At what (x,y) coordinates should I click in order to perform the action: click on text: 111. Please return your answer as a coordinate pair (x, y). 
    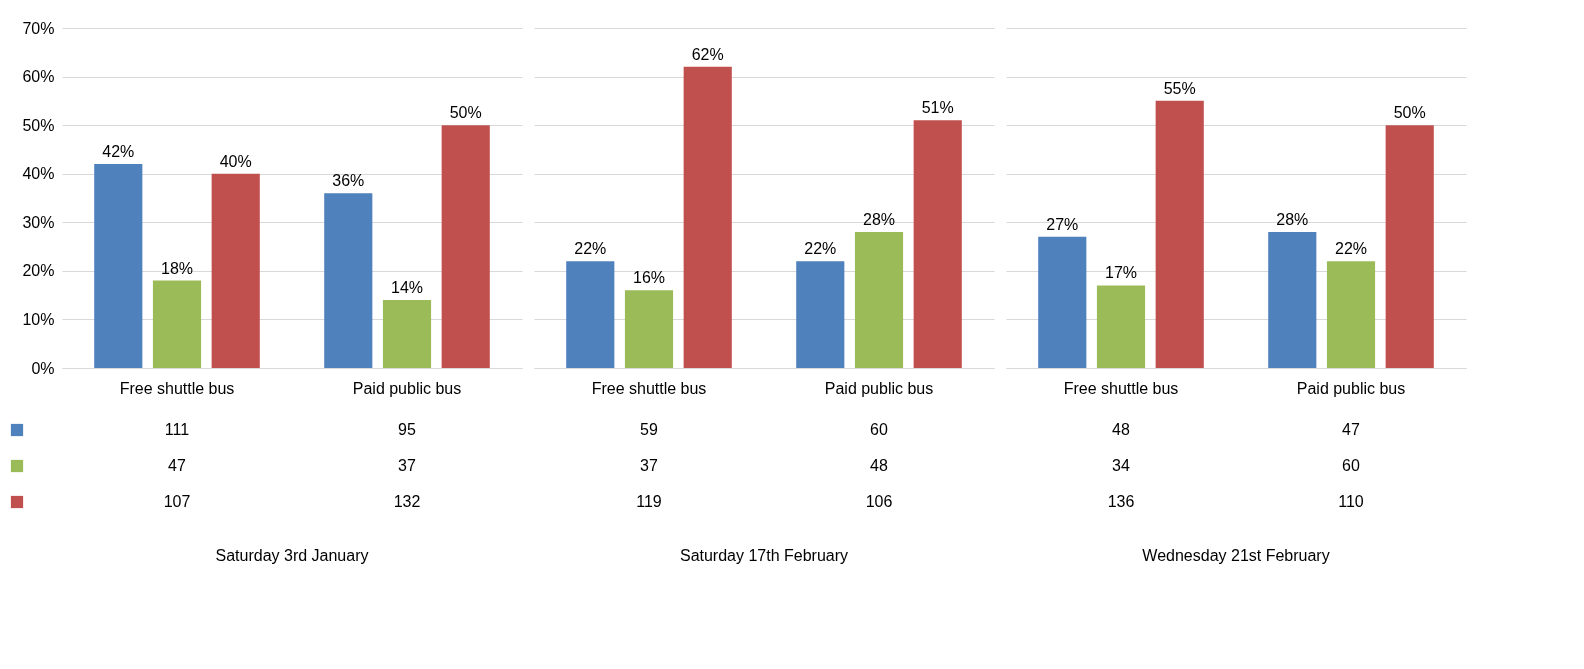
    Looking at the image, I should click on (177, 429).